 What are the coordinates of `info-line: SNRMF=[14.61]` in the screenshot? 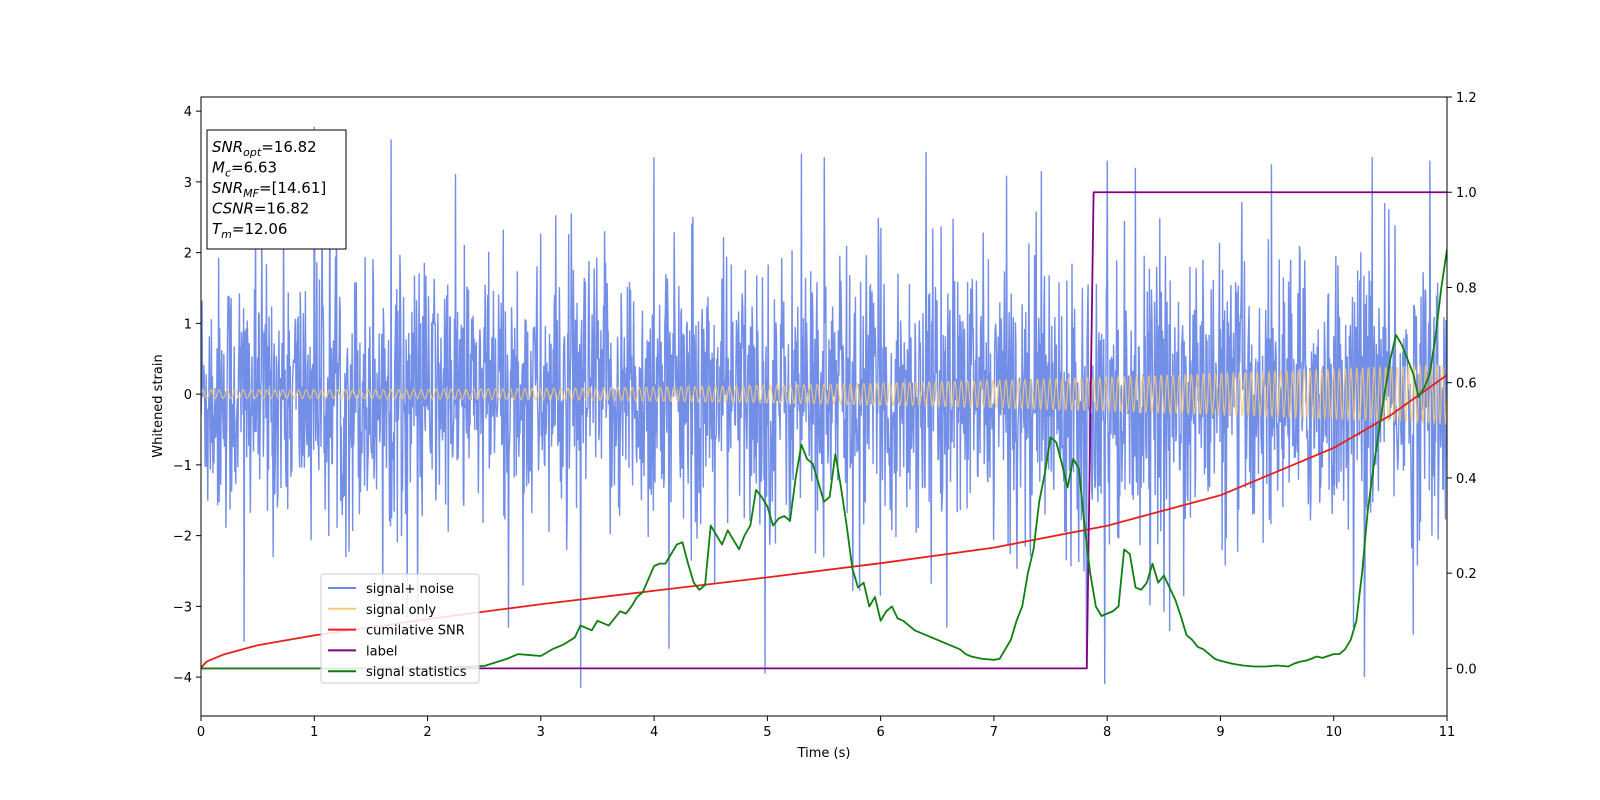 It's located at (269, 189).